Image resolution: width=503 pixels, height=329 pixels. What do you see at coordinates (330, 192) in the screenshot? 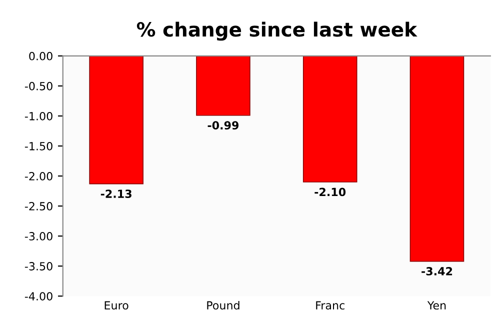
I see `data-label: -2.10` at bounding box center [330, 192].